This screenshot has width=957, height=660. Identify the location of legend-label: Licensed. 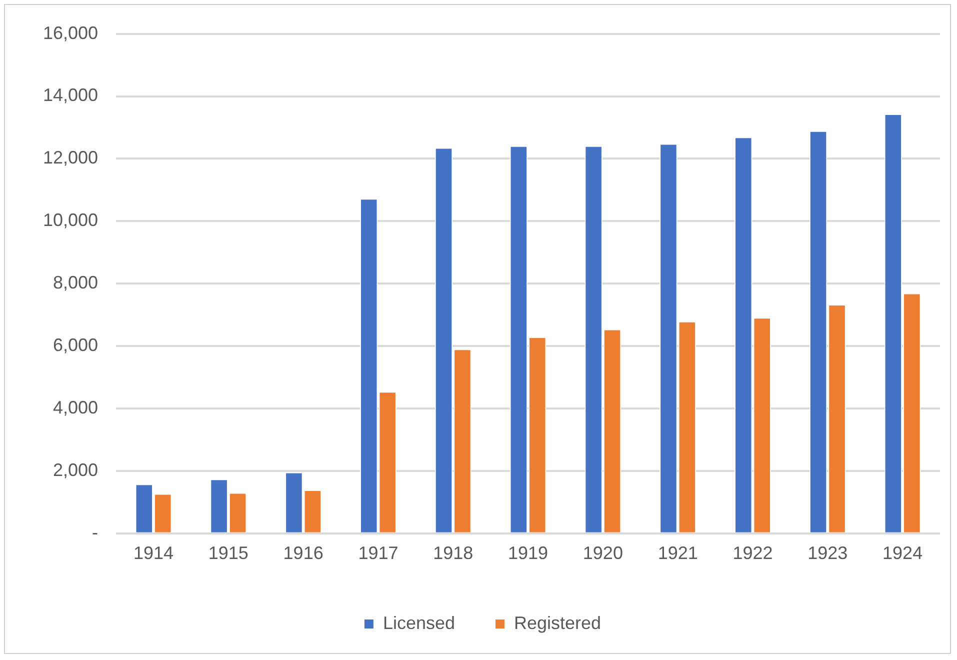
(419, 622).